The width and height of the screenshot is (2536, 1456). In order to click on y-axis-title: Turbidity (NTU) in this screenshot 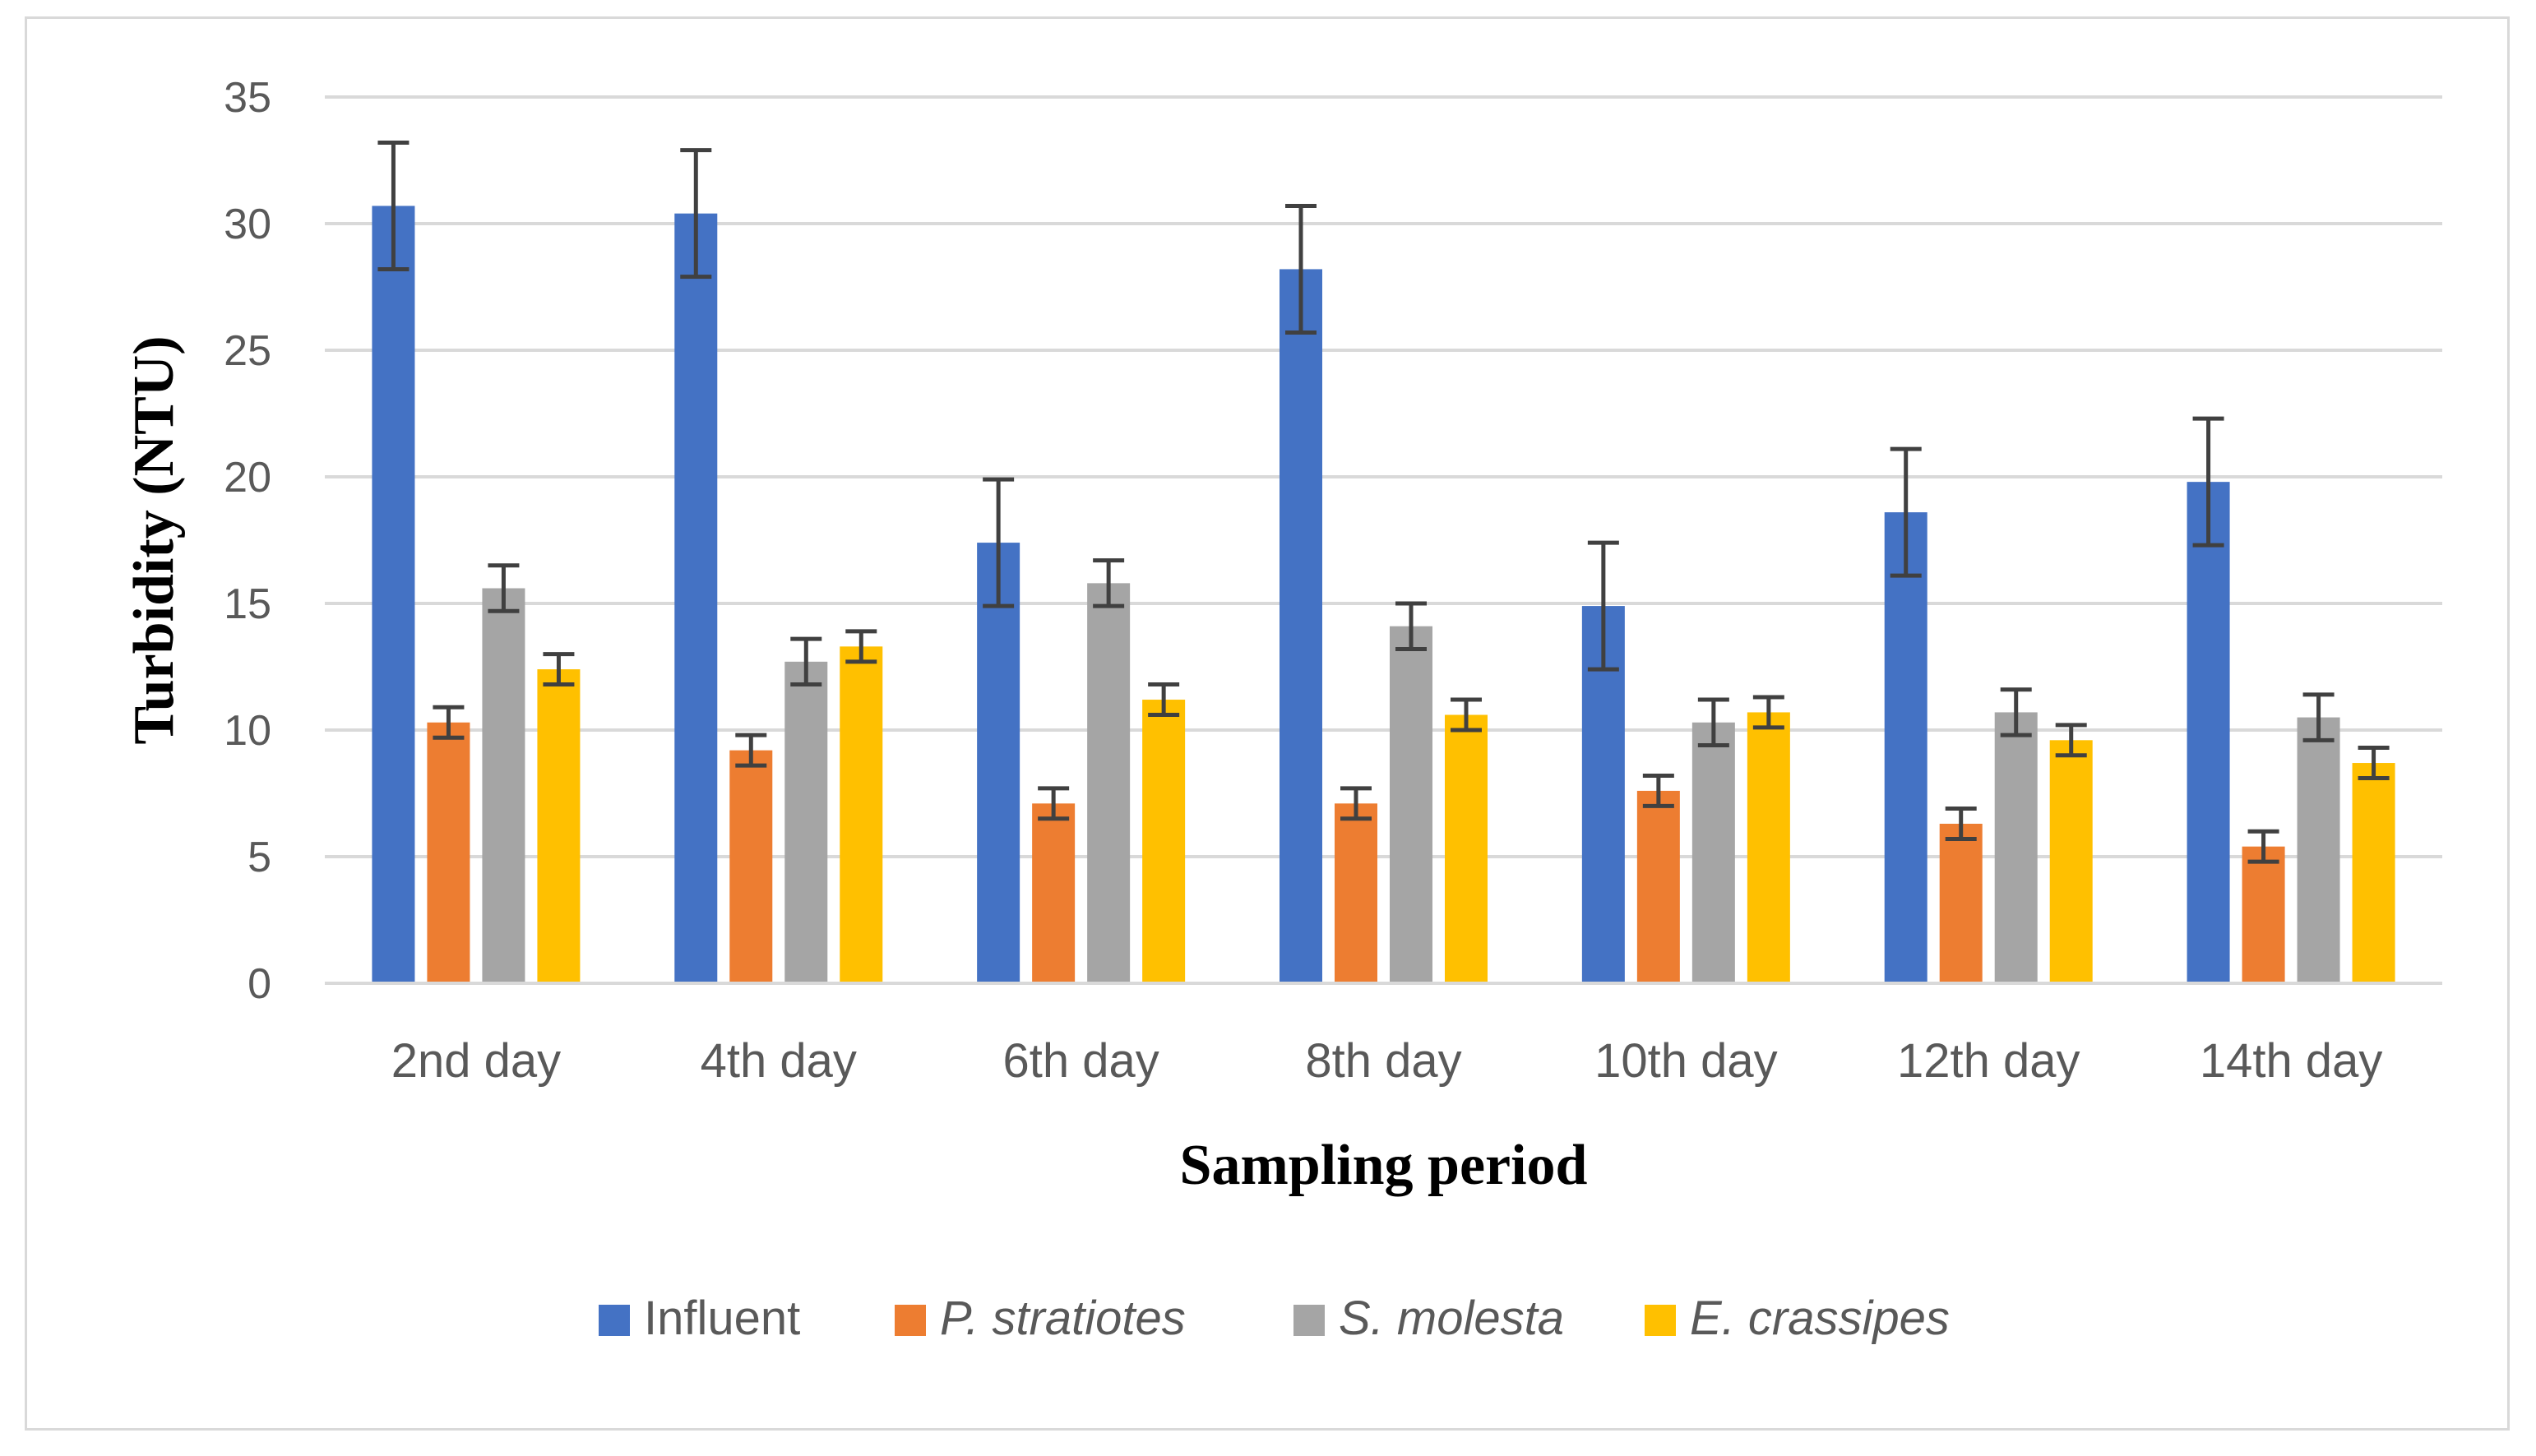, I will do `click(154, 539)`.